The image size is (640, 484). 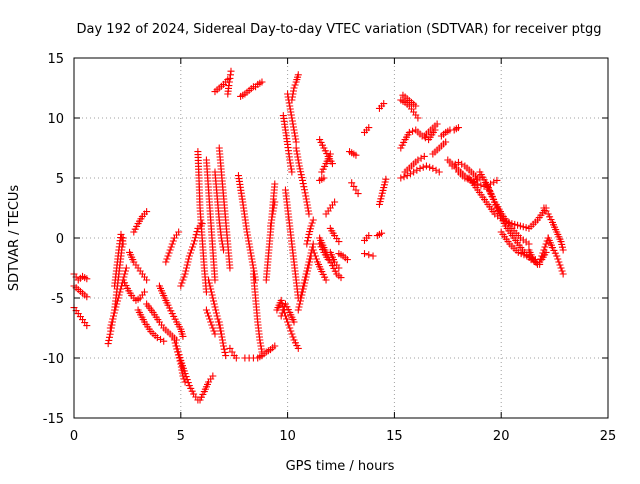 I want to click on x-tick-label: 25, so click(x=608, y=436).